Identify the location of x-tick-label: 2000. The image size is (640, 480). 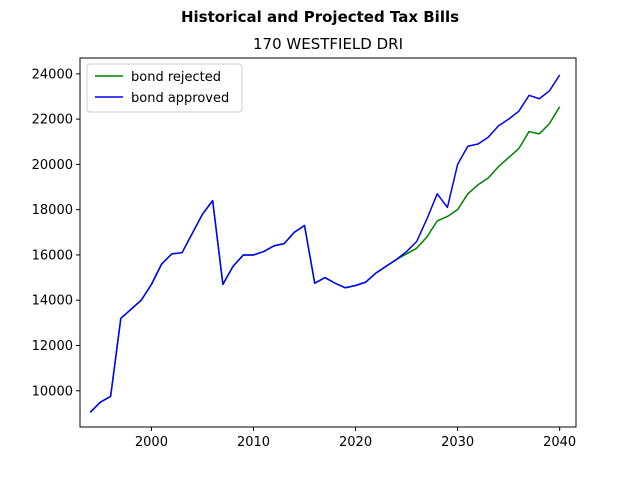
(151, 442).